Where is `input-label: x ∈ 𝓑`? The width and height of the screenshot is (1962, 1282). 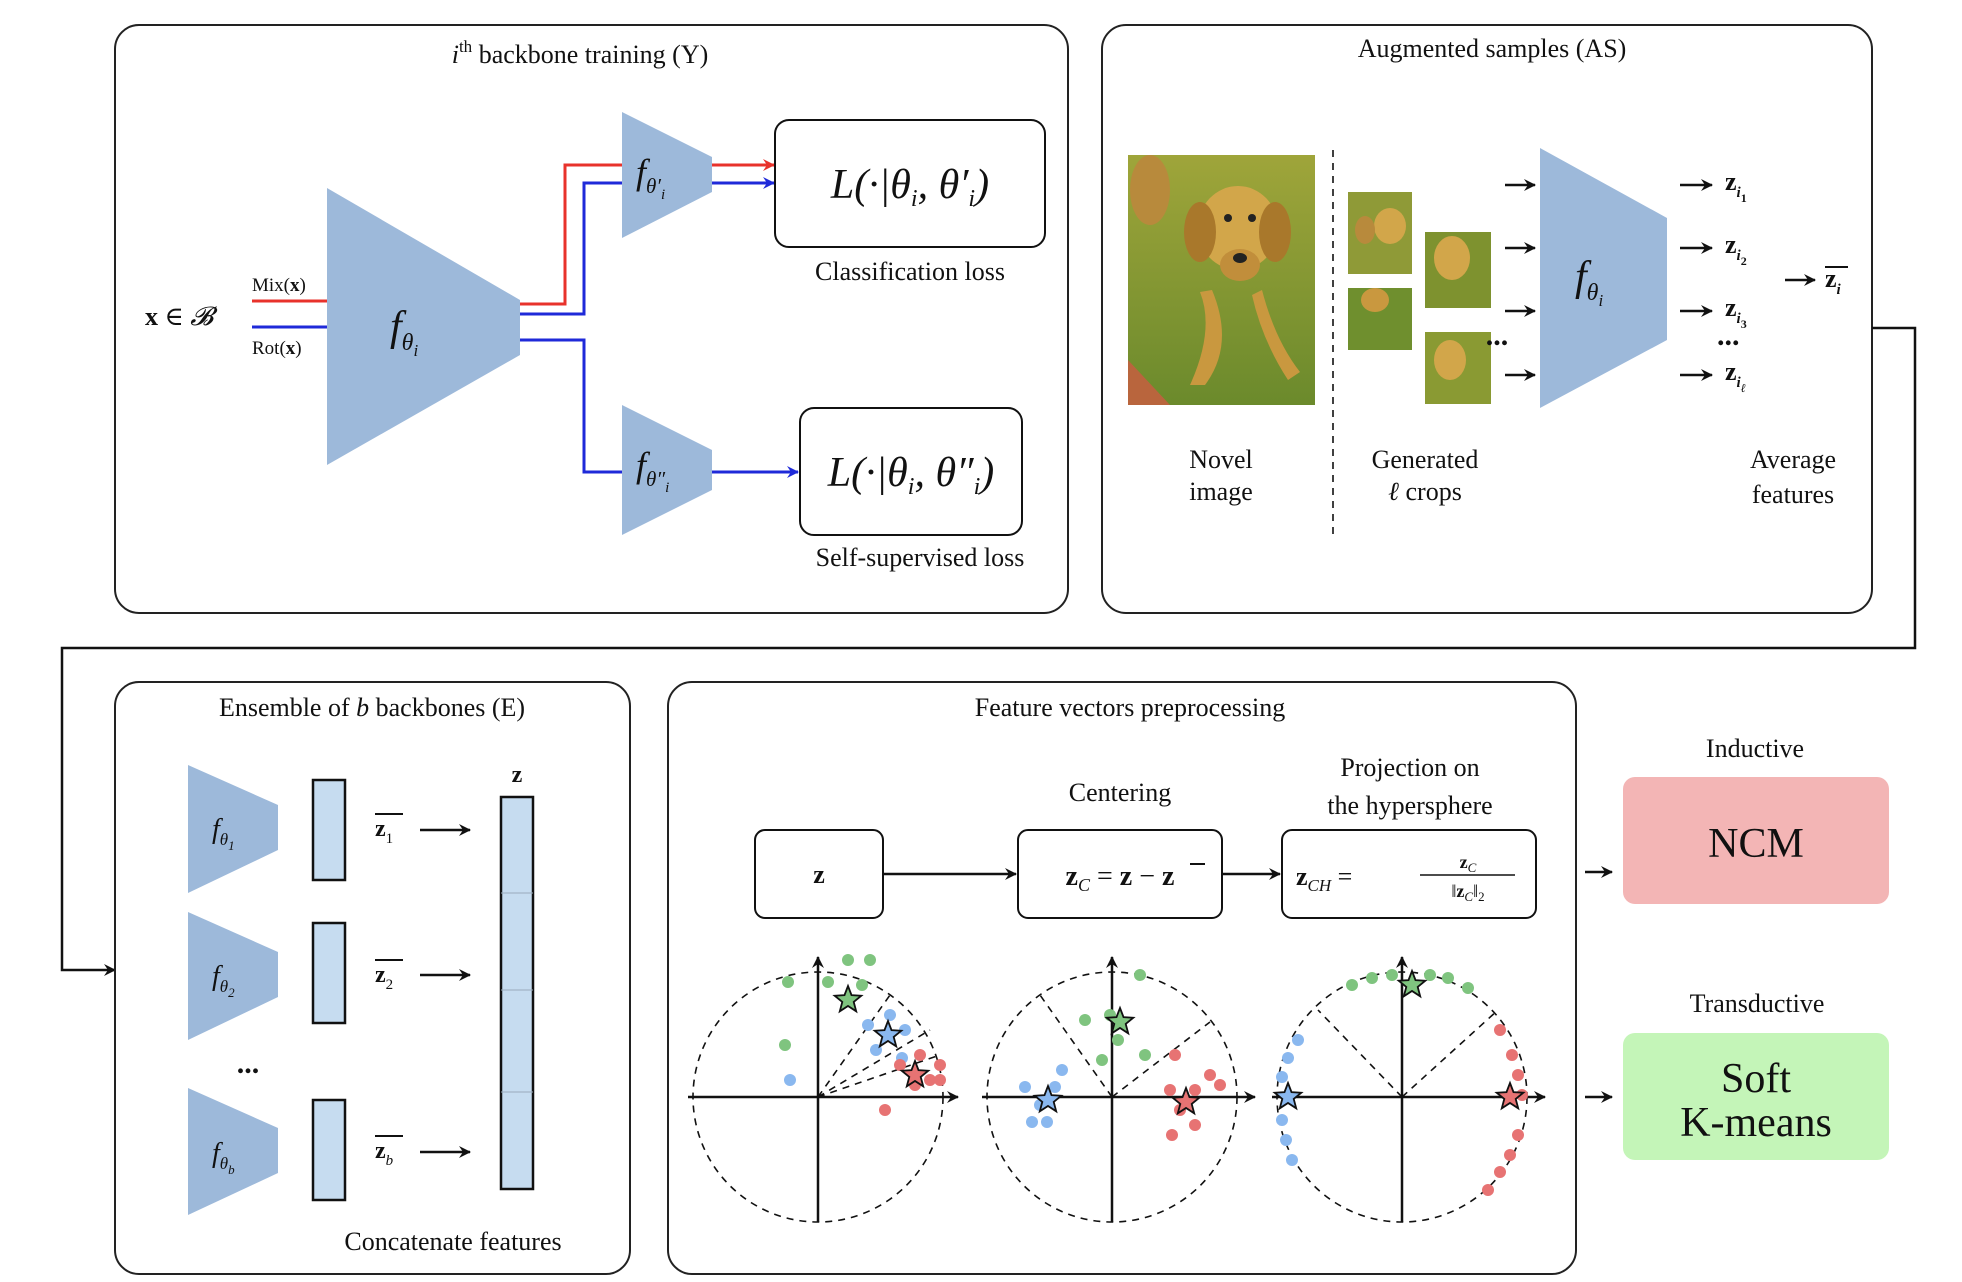 input-label: x ∈ 𝓑 is located at coordinates (181, 316).